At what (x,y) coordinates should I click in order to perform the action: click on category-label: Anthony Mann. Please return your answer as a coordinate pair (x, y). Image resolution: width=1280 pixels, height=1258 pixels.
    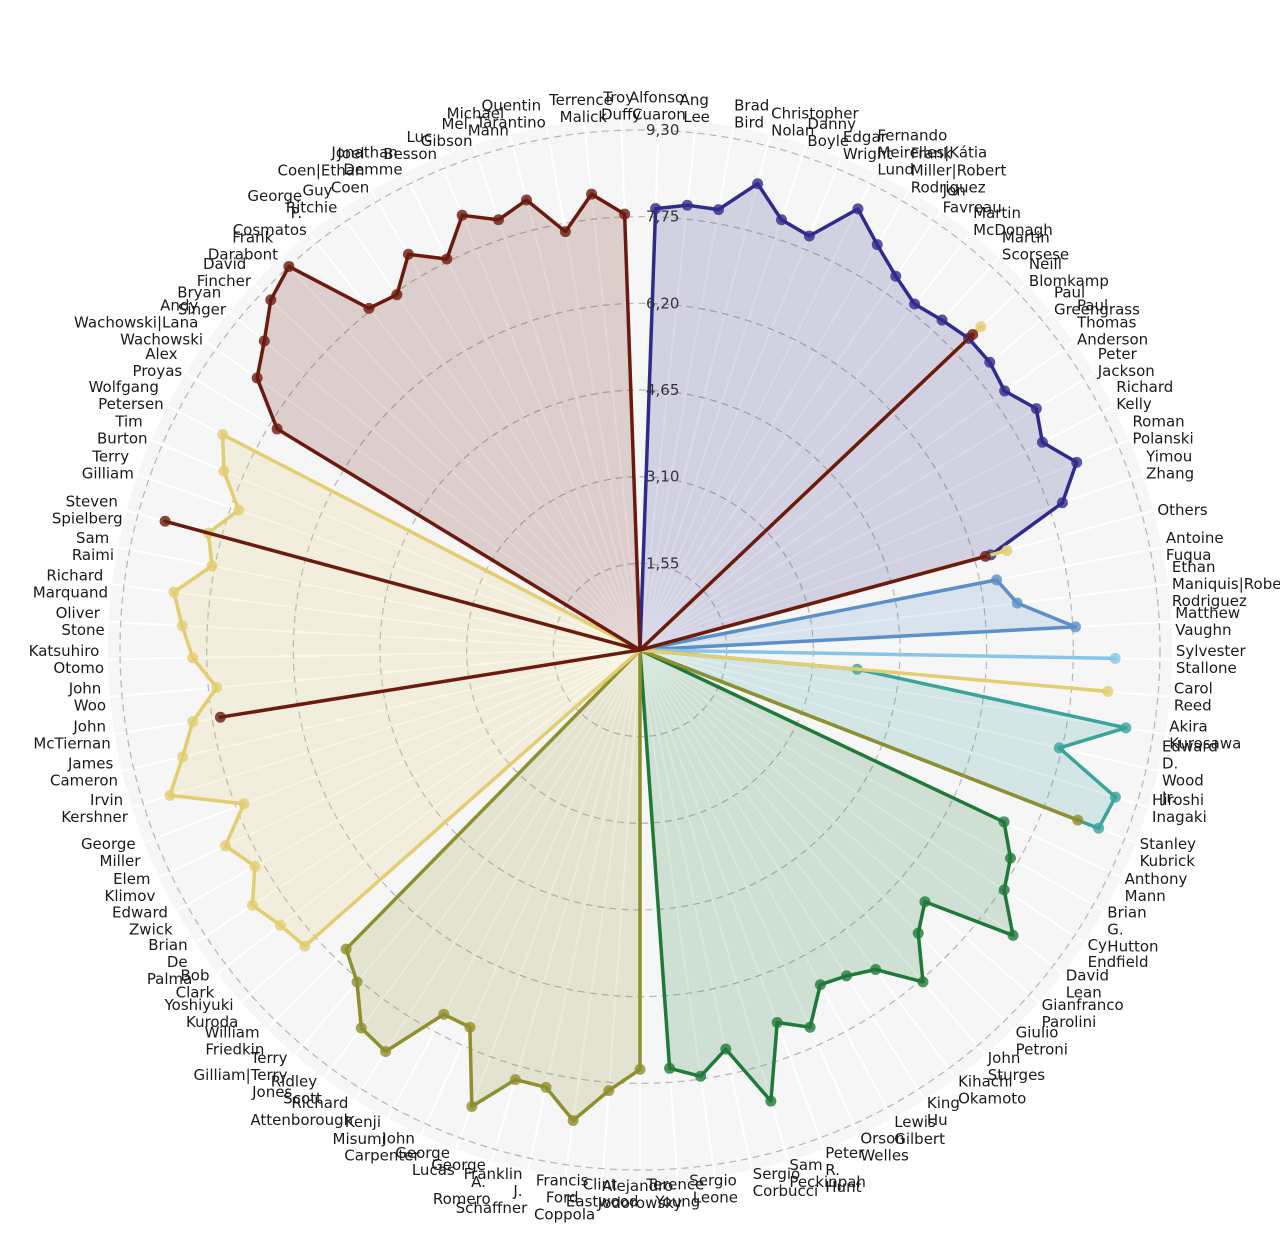
    Looking at the image, I should click on (1159, 887).